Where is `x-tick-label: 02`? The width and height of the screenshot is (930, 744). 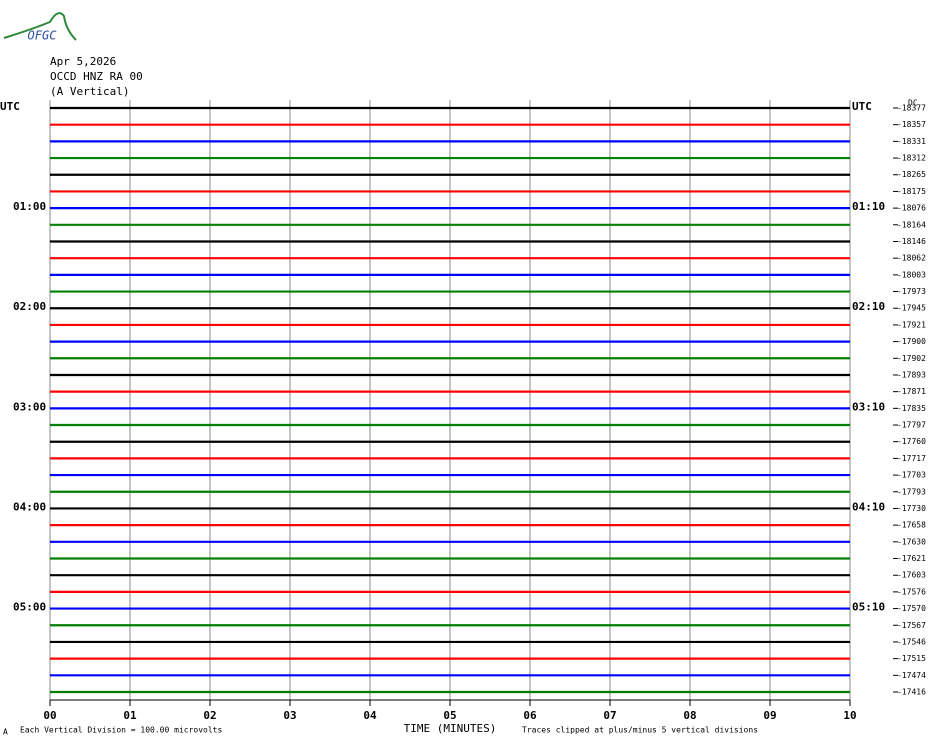
x-tick-label: 02 is located at coordinates (209, 715).